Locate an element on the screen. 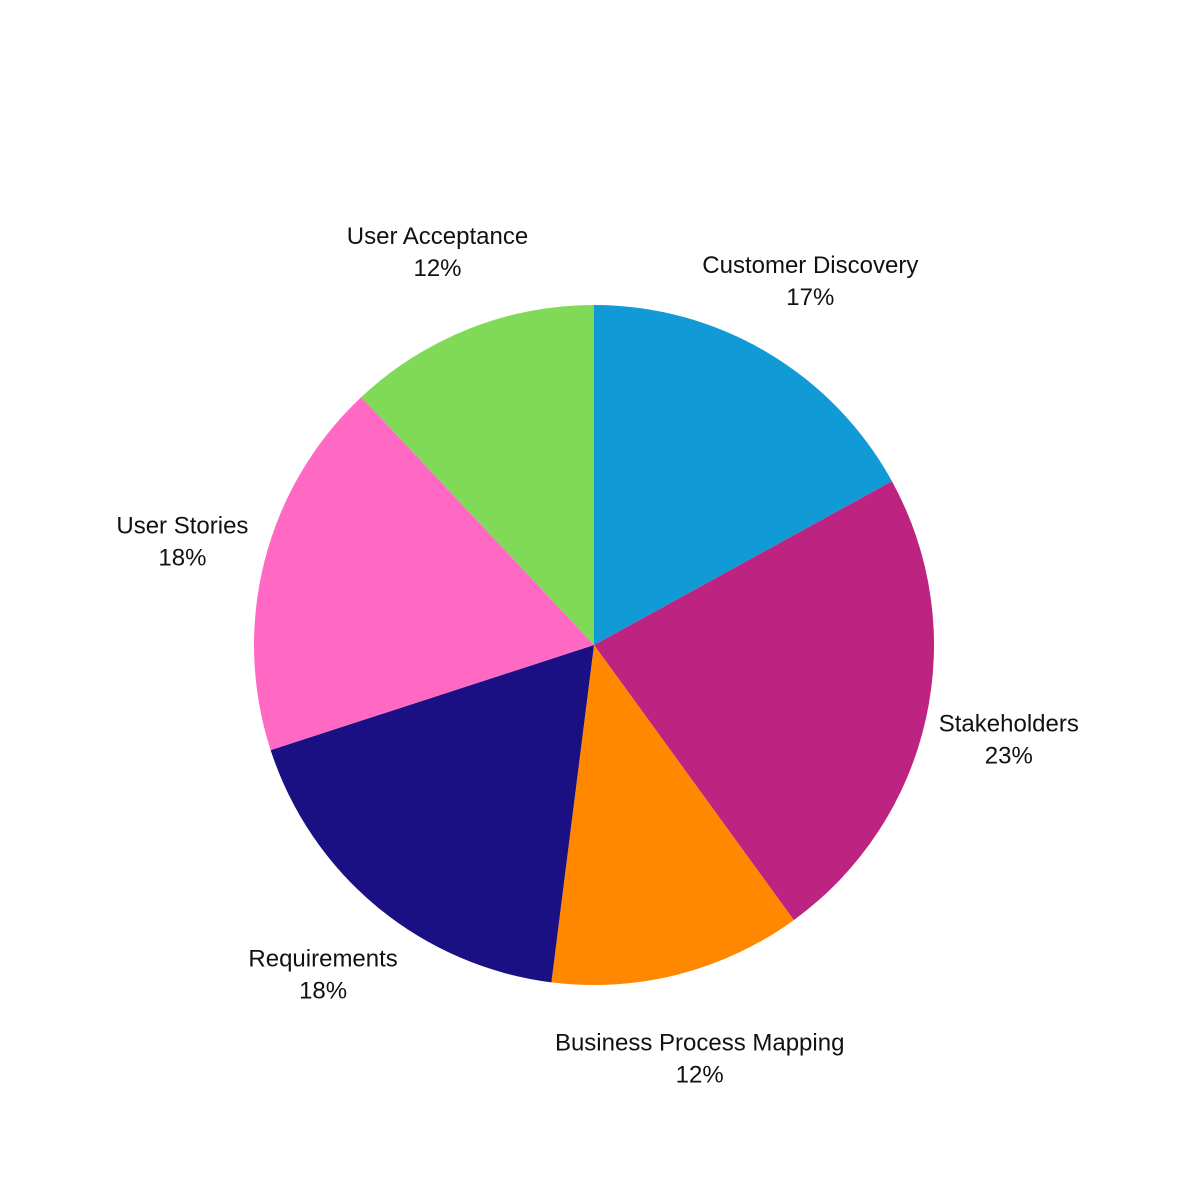 This screenshot has width=1200, height=1200. slice-label-stakeholders: Stakeholders 23% is located at coordinates (1009, 740).